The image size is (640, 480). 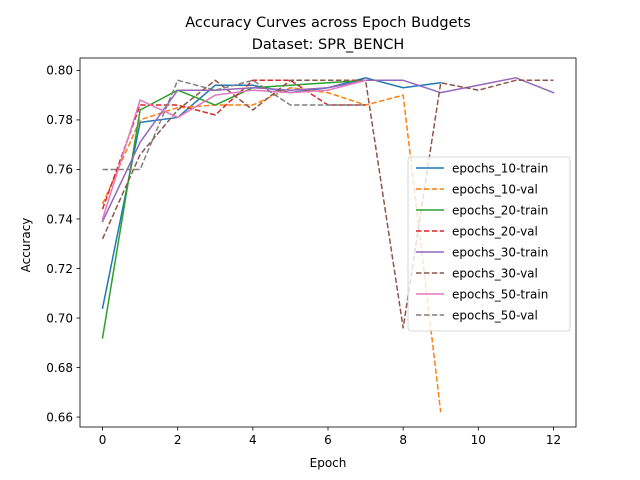 What do you see at coordinates (403, 440) in the screenshot?
I see `x-tick-label: 8` at bounding box center [403, 440].